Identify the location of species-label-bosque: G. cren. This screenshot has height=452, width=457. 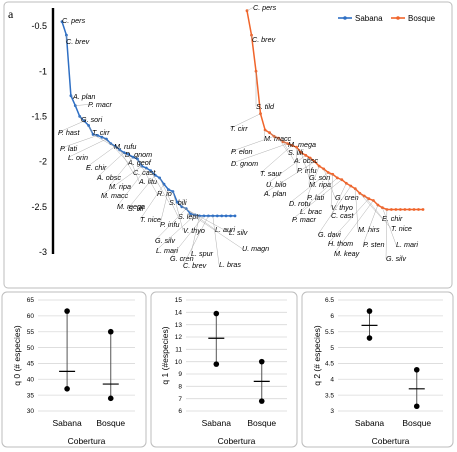
(347, 197).